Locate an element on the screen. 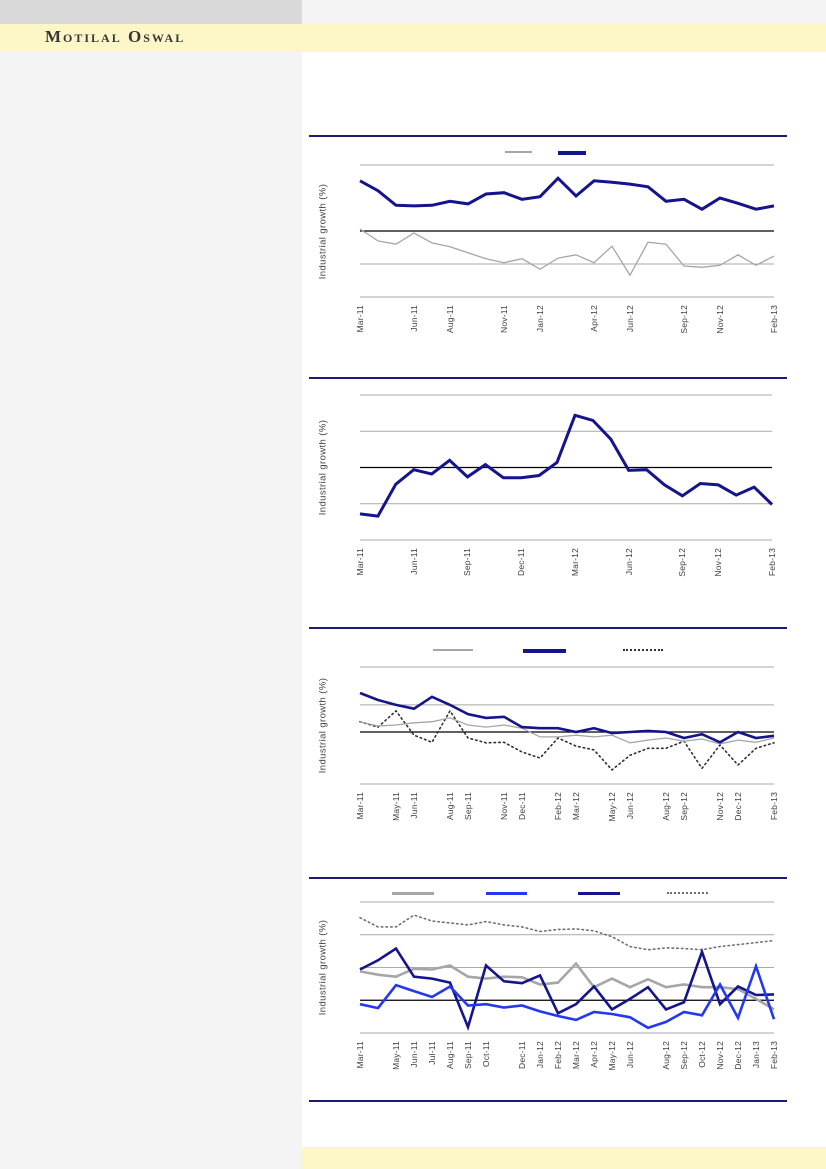 This screenshot has width=826, height=1169. brand-logo-text: Motilal Oswal is located at coordinates (115, 36).